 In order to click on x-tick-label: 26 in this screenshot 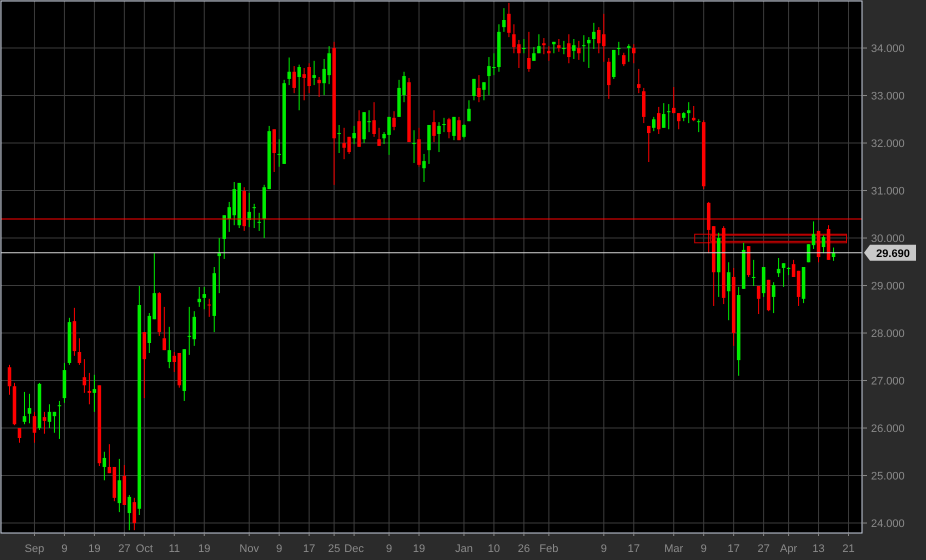, I will do `click(524, 549)`.